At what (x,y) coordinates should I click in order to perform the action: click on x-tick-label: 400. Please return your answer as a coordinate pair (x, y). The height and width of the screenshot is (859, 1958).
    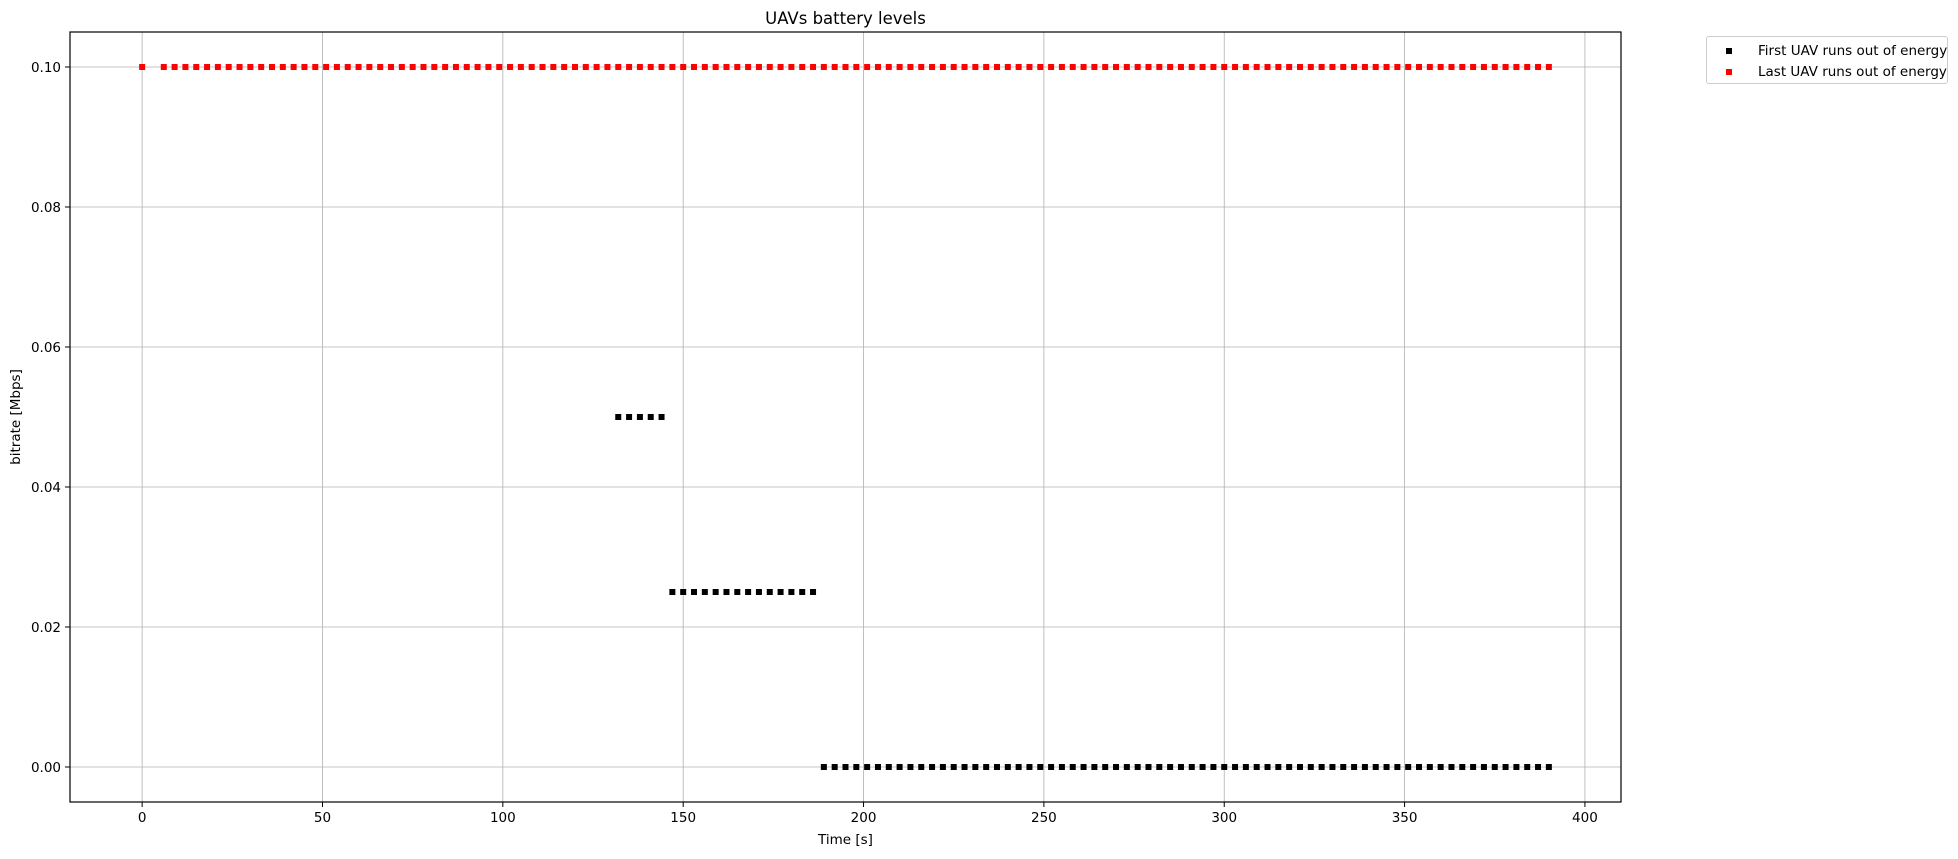
    Looking at the image, I should click on (1585, 818).